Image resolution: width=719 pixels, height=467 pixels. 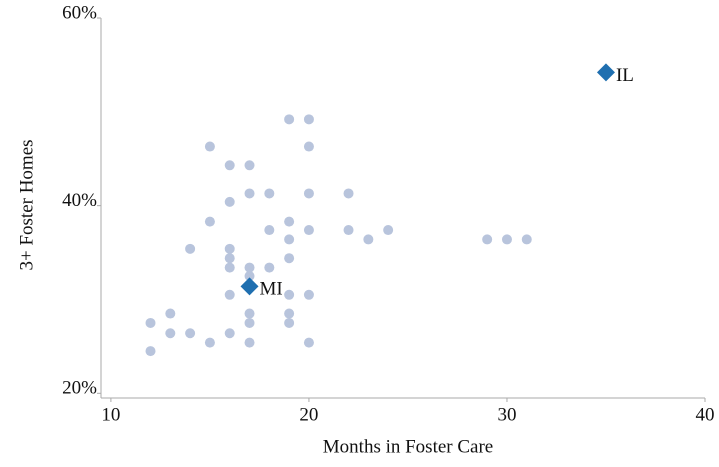 I want to click on x-axis-label: Months in Foster Care, so click(x=408, y=446).